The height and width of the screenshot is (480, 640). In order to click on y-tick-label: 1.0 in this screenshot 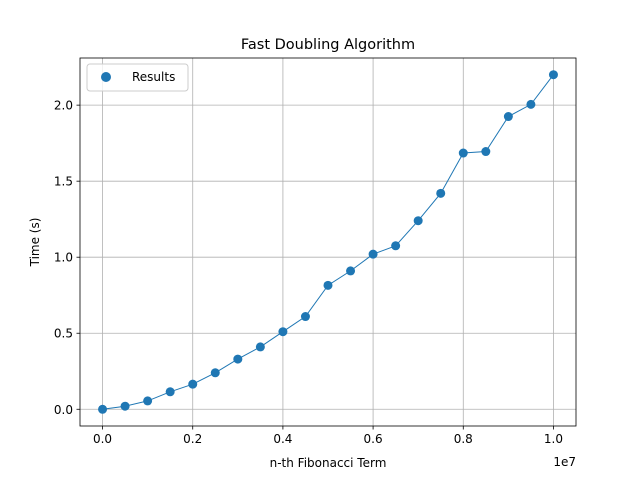, I will do `click(63, 258)`.